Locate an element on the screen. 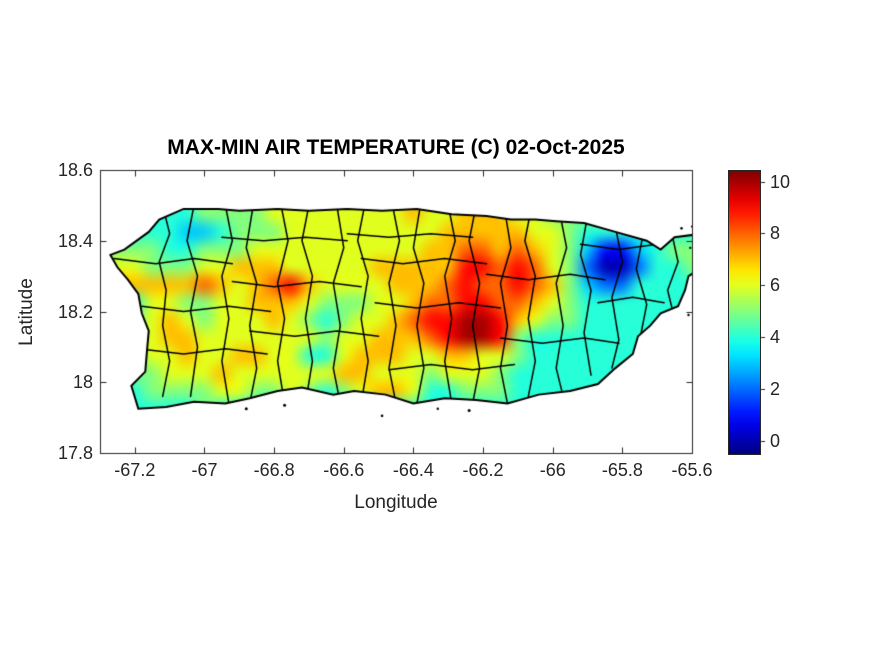 This screenshot has height=656, width=875. y-tick-label: 17.8 is located at coordinates (75, 453).